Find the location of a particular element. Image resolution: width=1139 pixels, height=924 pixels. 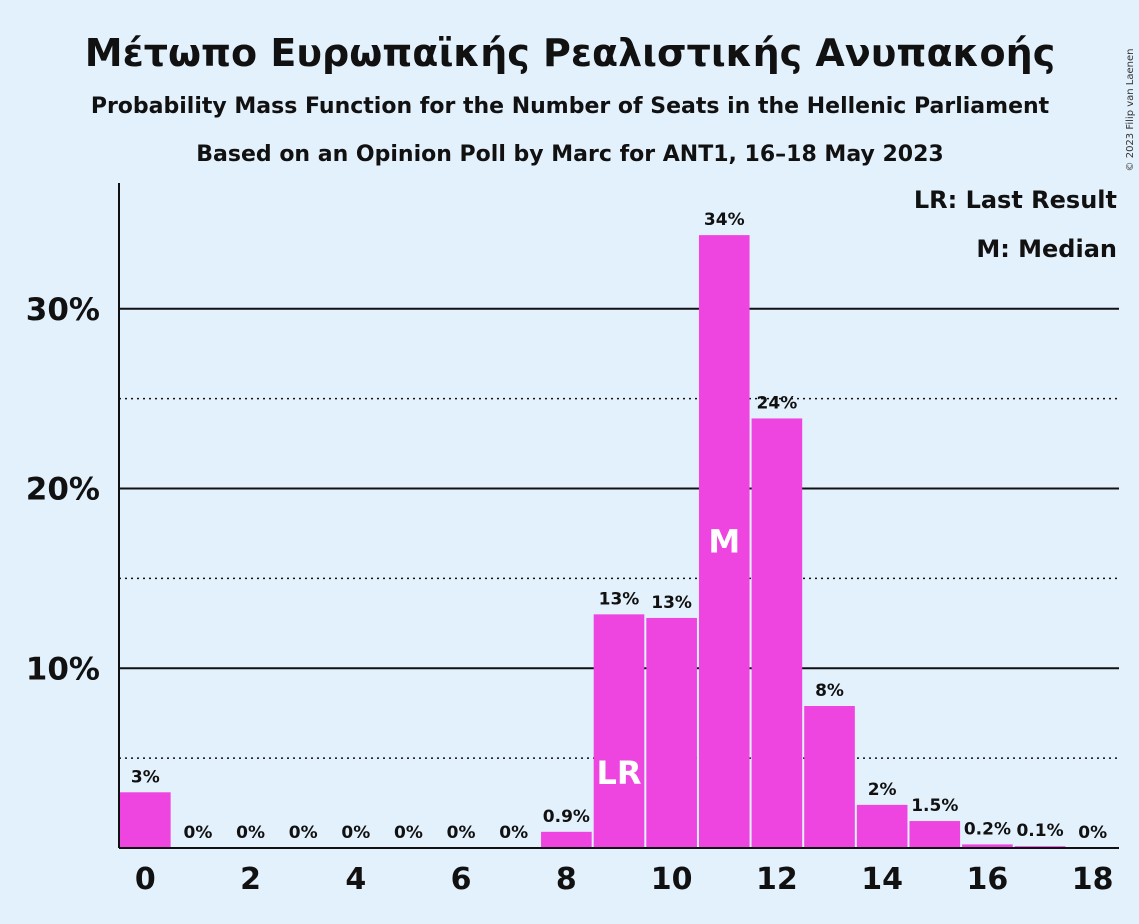

data-label-seat-0: 3% is located at coordinates (145, 777).